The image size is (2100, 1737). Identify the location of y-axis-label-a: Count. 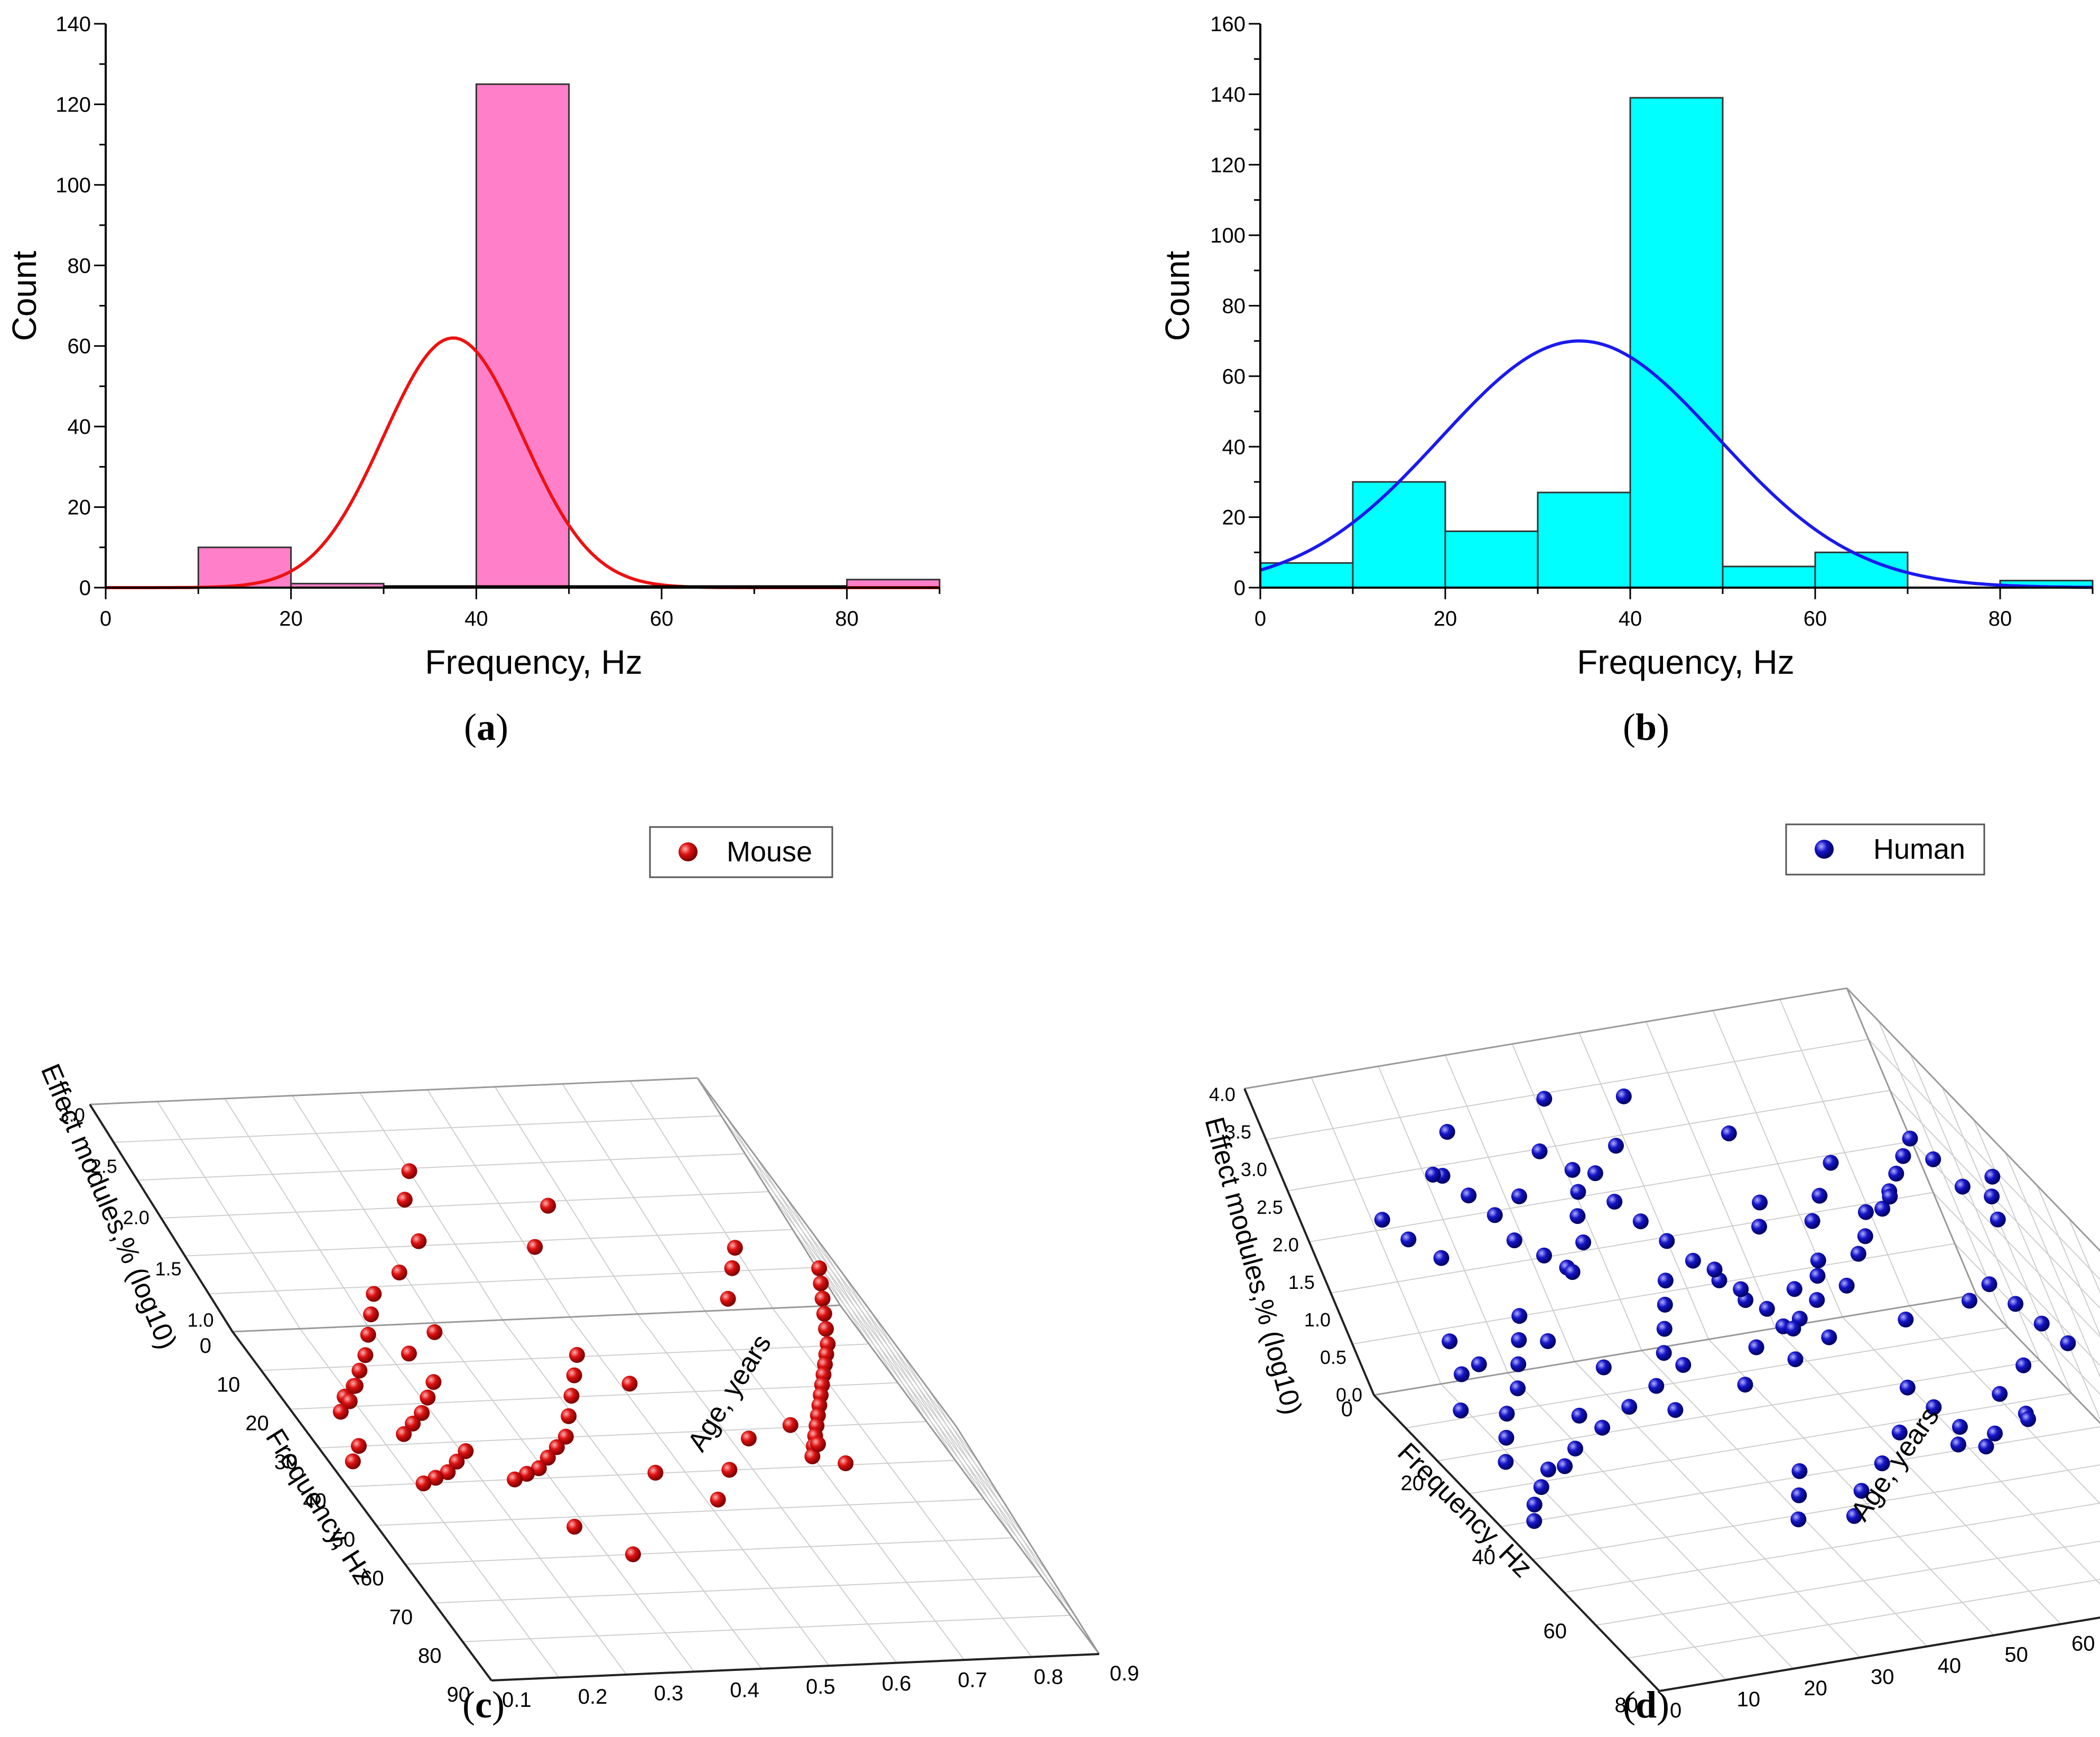
(24, 296).